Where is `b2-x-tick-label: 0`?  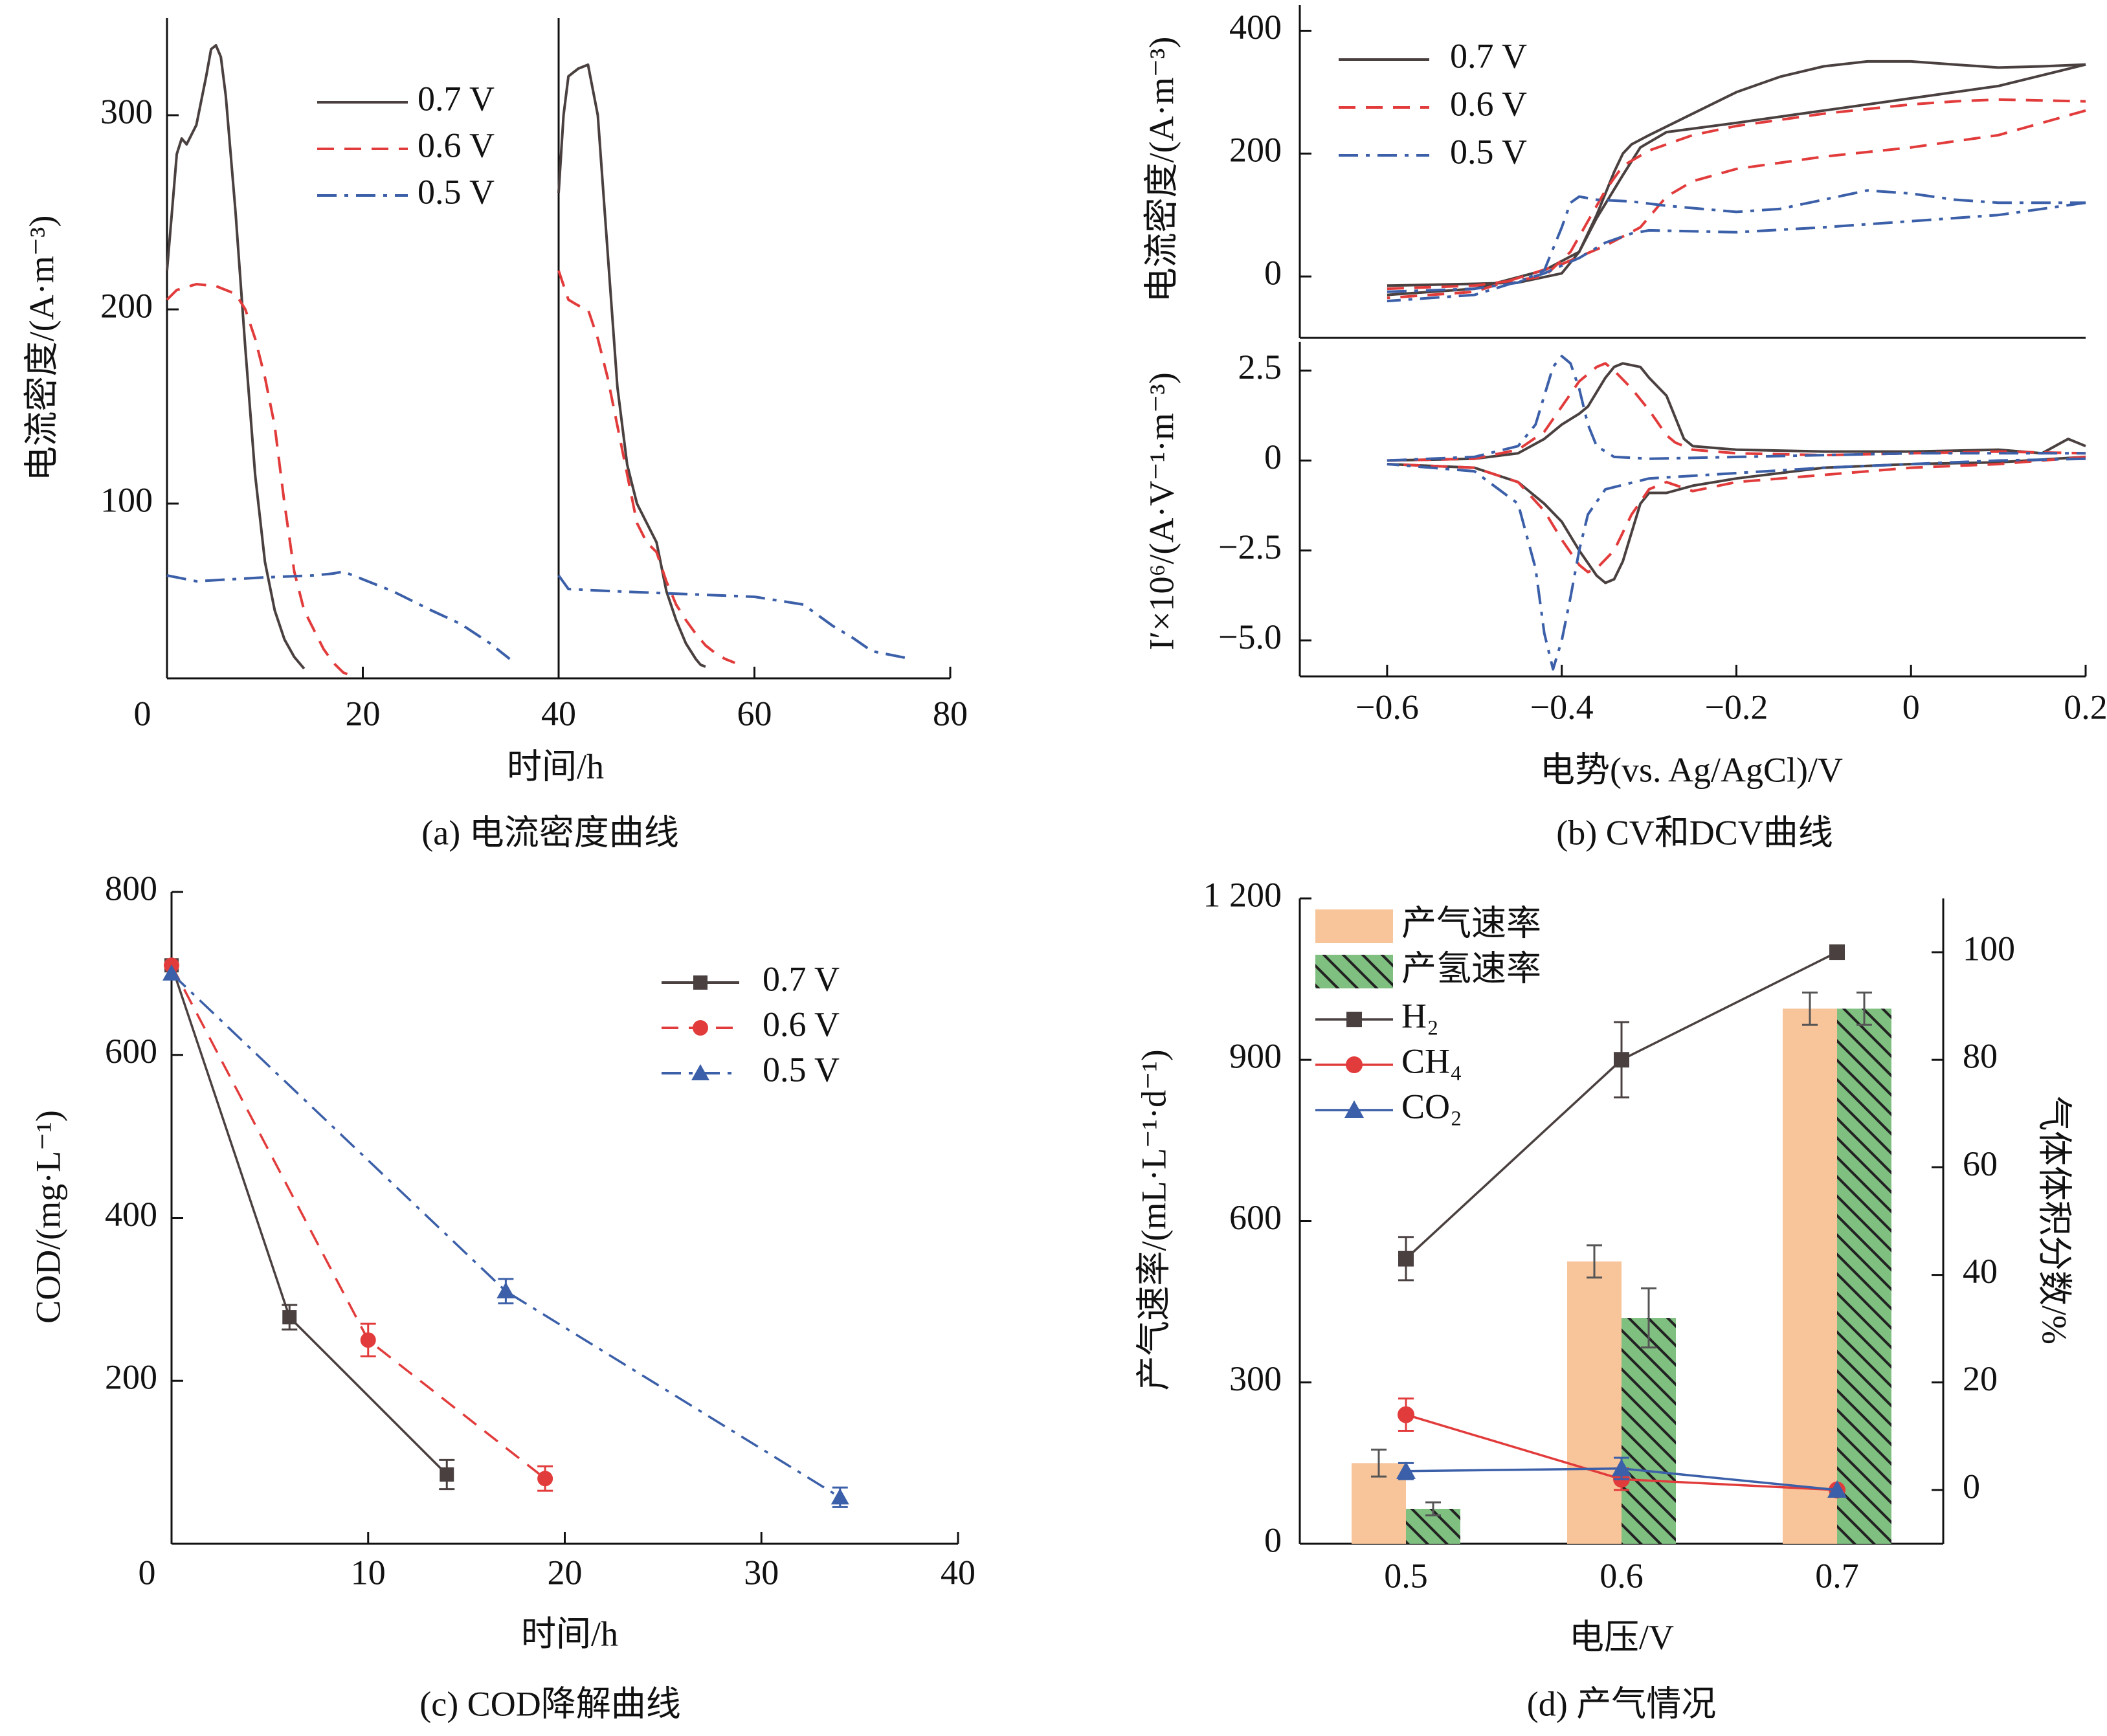 b2-x-tick-label: 0 is located at coordinates (1911, 706).